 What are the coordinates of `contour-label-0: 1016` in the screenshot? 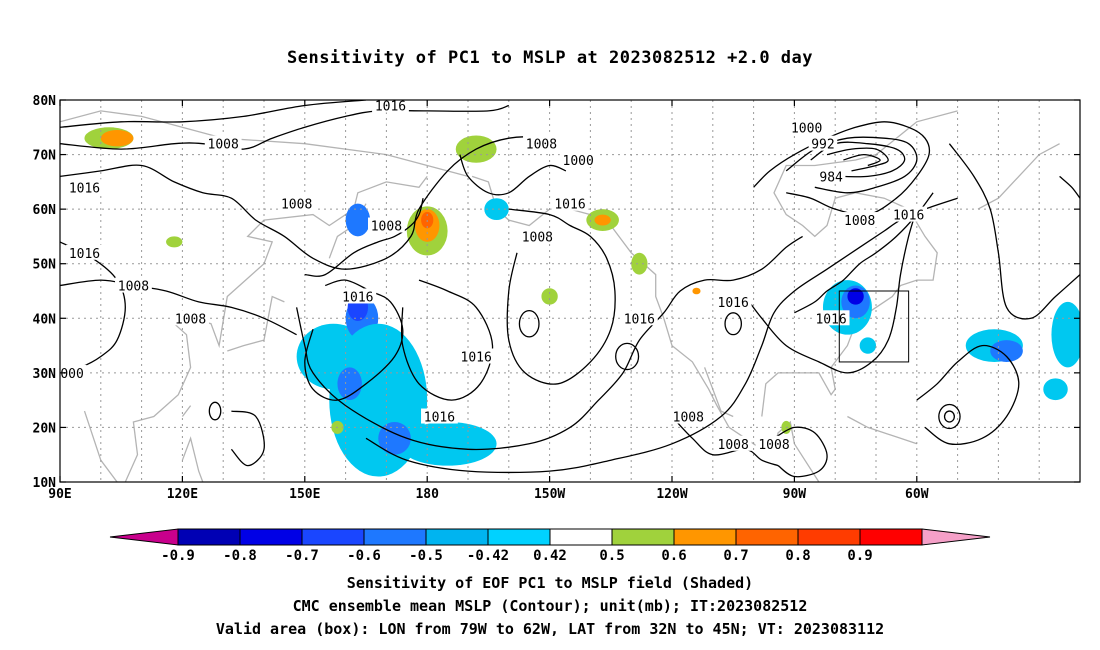 It's located at (390, 106).